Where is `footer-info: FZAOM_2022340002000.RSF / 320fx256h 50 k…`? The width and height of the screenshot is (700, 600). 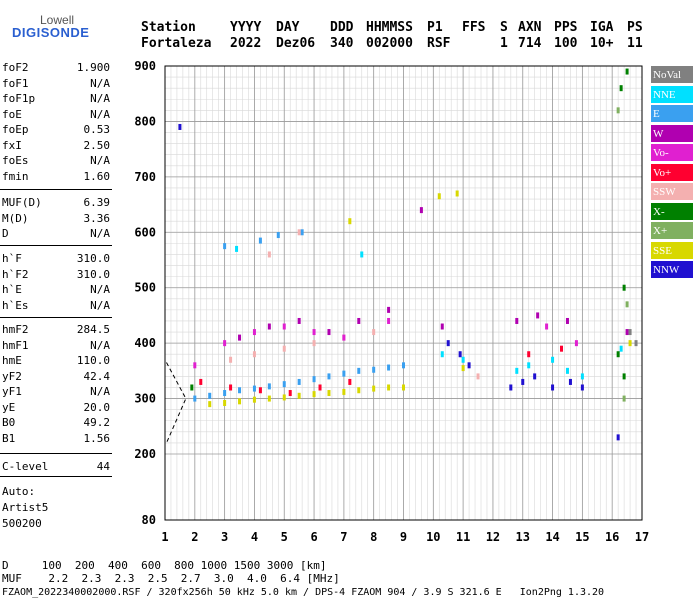
footer-info: FZAOM_2022340002000.RSF / 320fx256h 50 k… is located at coordinates (303, 592).